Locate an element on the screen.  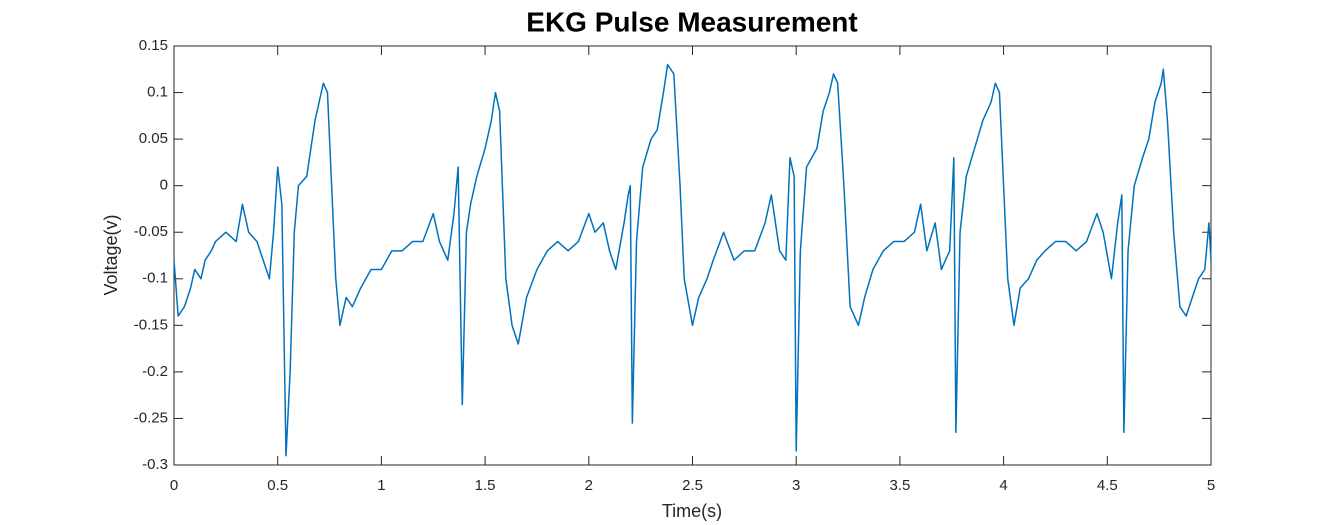
y-tick-label: 0.05 is located at coordinates (153, 138).